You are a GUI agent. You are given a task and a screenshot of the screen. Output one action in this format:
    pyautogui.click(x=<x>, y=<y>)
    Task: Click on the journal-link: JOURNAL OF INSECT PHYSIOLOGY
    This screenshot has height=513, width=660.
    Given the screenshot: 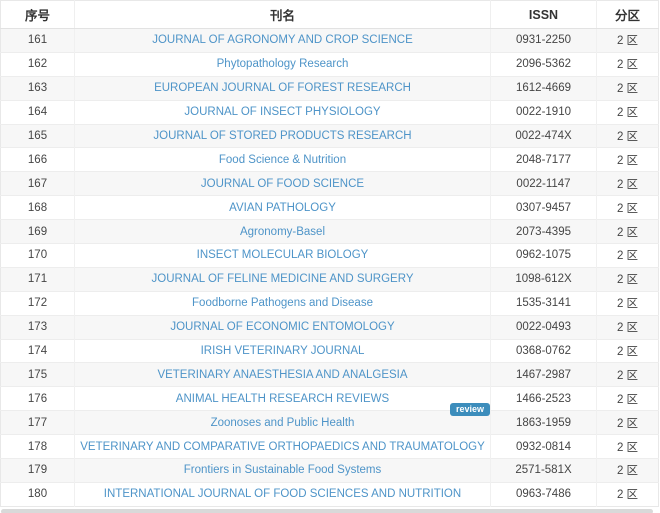 What is the action you would take?
    pyautogui.click(x=282, y=112)
    